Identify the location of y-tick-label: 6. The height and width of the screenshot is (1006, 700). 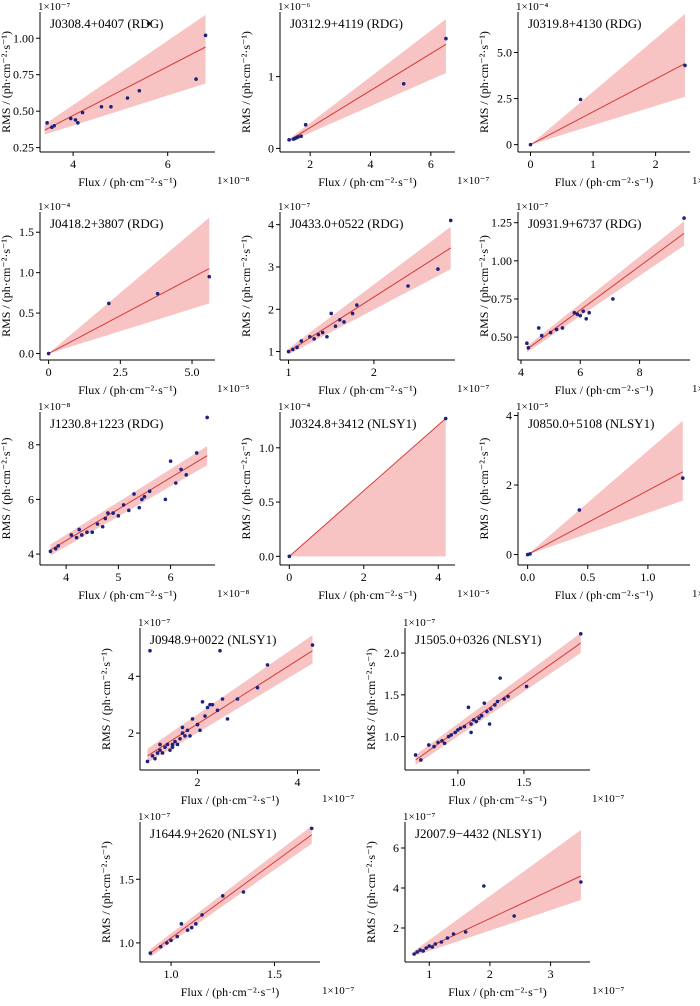
(396, 848).